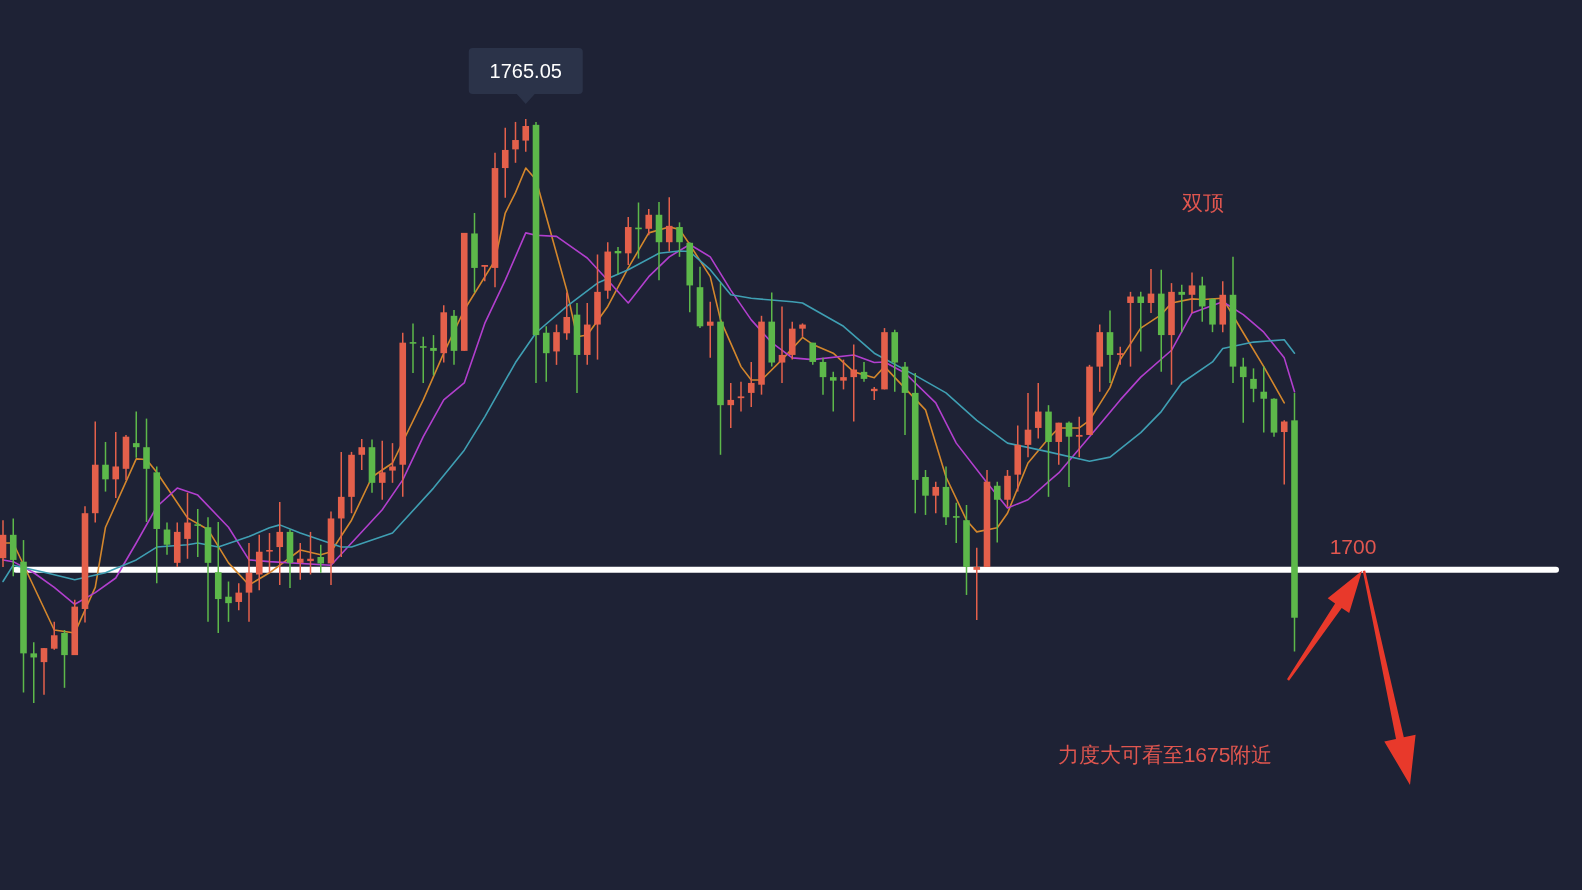  Describe the element at coordinates (525, 71) in the screenshot. I see `annotation: 1765.05` at that location.